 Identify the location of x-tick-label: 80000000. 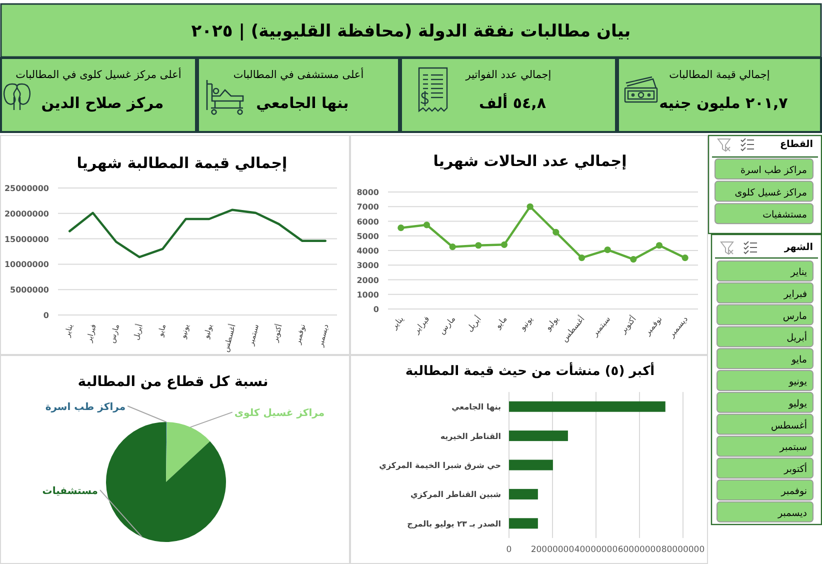
(683, 550).